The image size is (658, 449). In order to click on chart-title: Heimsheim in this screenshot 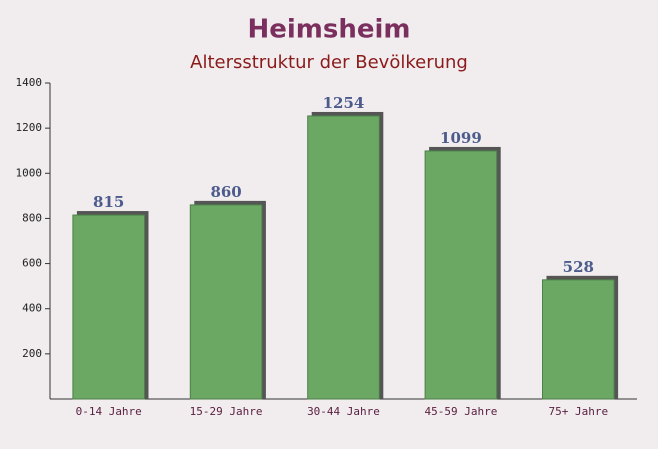, I will do `click(328, 30)`.